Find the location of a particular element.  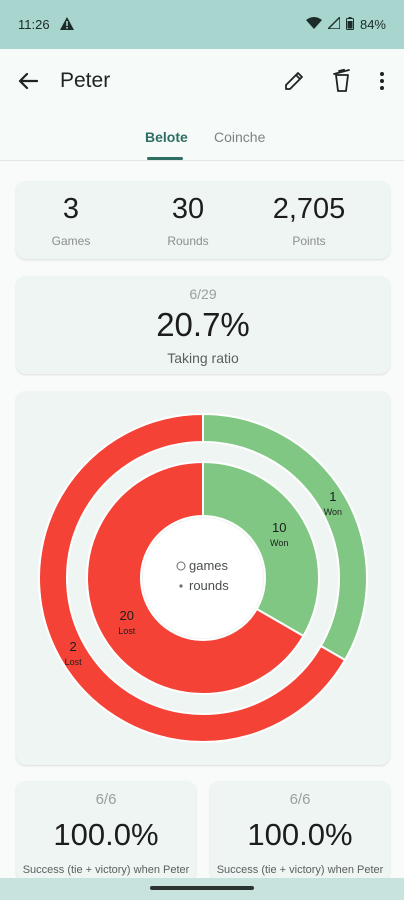

rounds-value-lost: 20 is located at coordinates (127, 615).